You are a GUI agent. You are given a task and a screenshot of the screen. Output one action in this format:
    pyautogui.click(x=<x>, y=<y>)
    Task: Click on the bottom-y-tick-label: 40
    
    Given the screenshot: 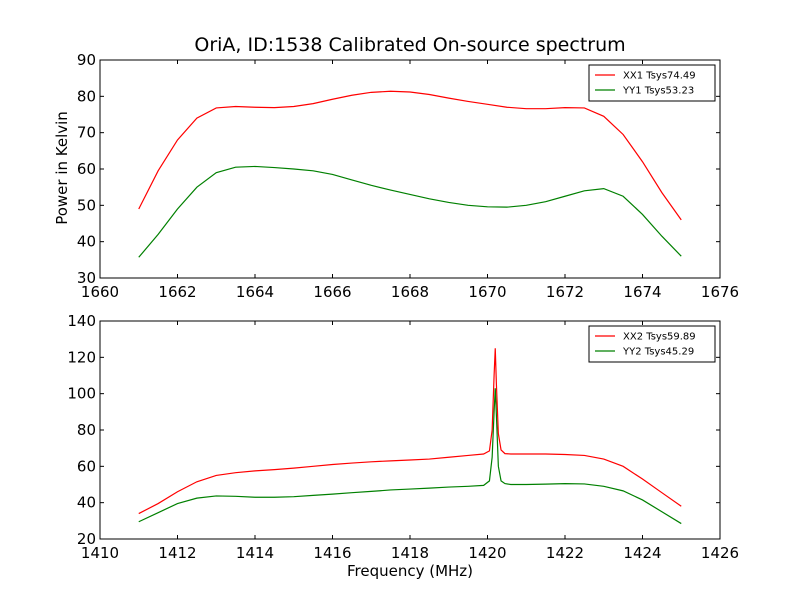 What is the action you would take?
    pyautogui.click(x=86, y=503)
    